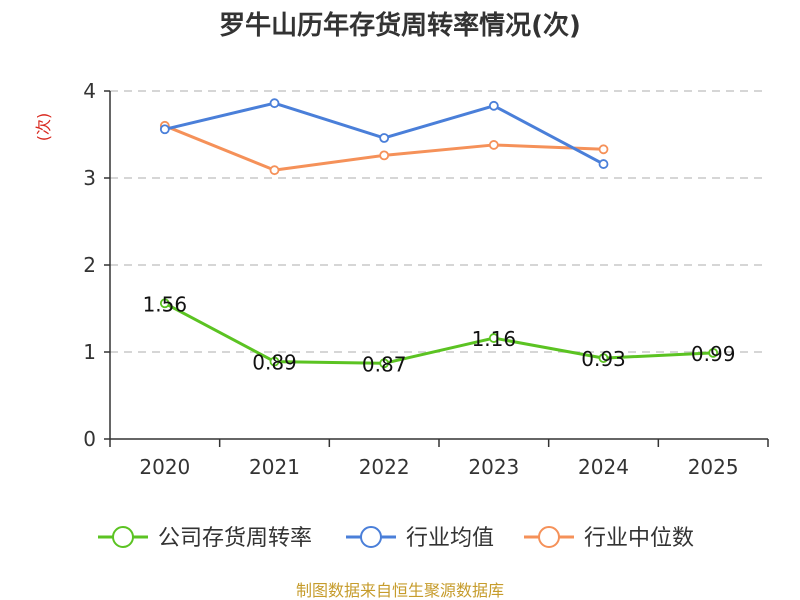  Describe the element at coordinates (493, 467) in the screenshot. I see `x-tick-label: 2023` at that location.